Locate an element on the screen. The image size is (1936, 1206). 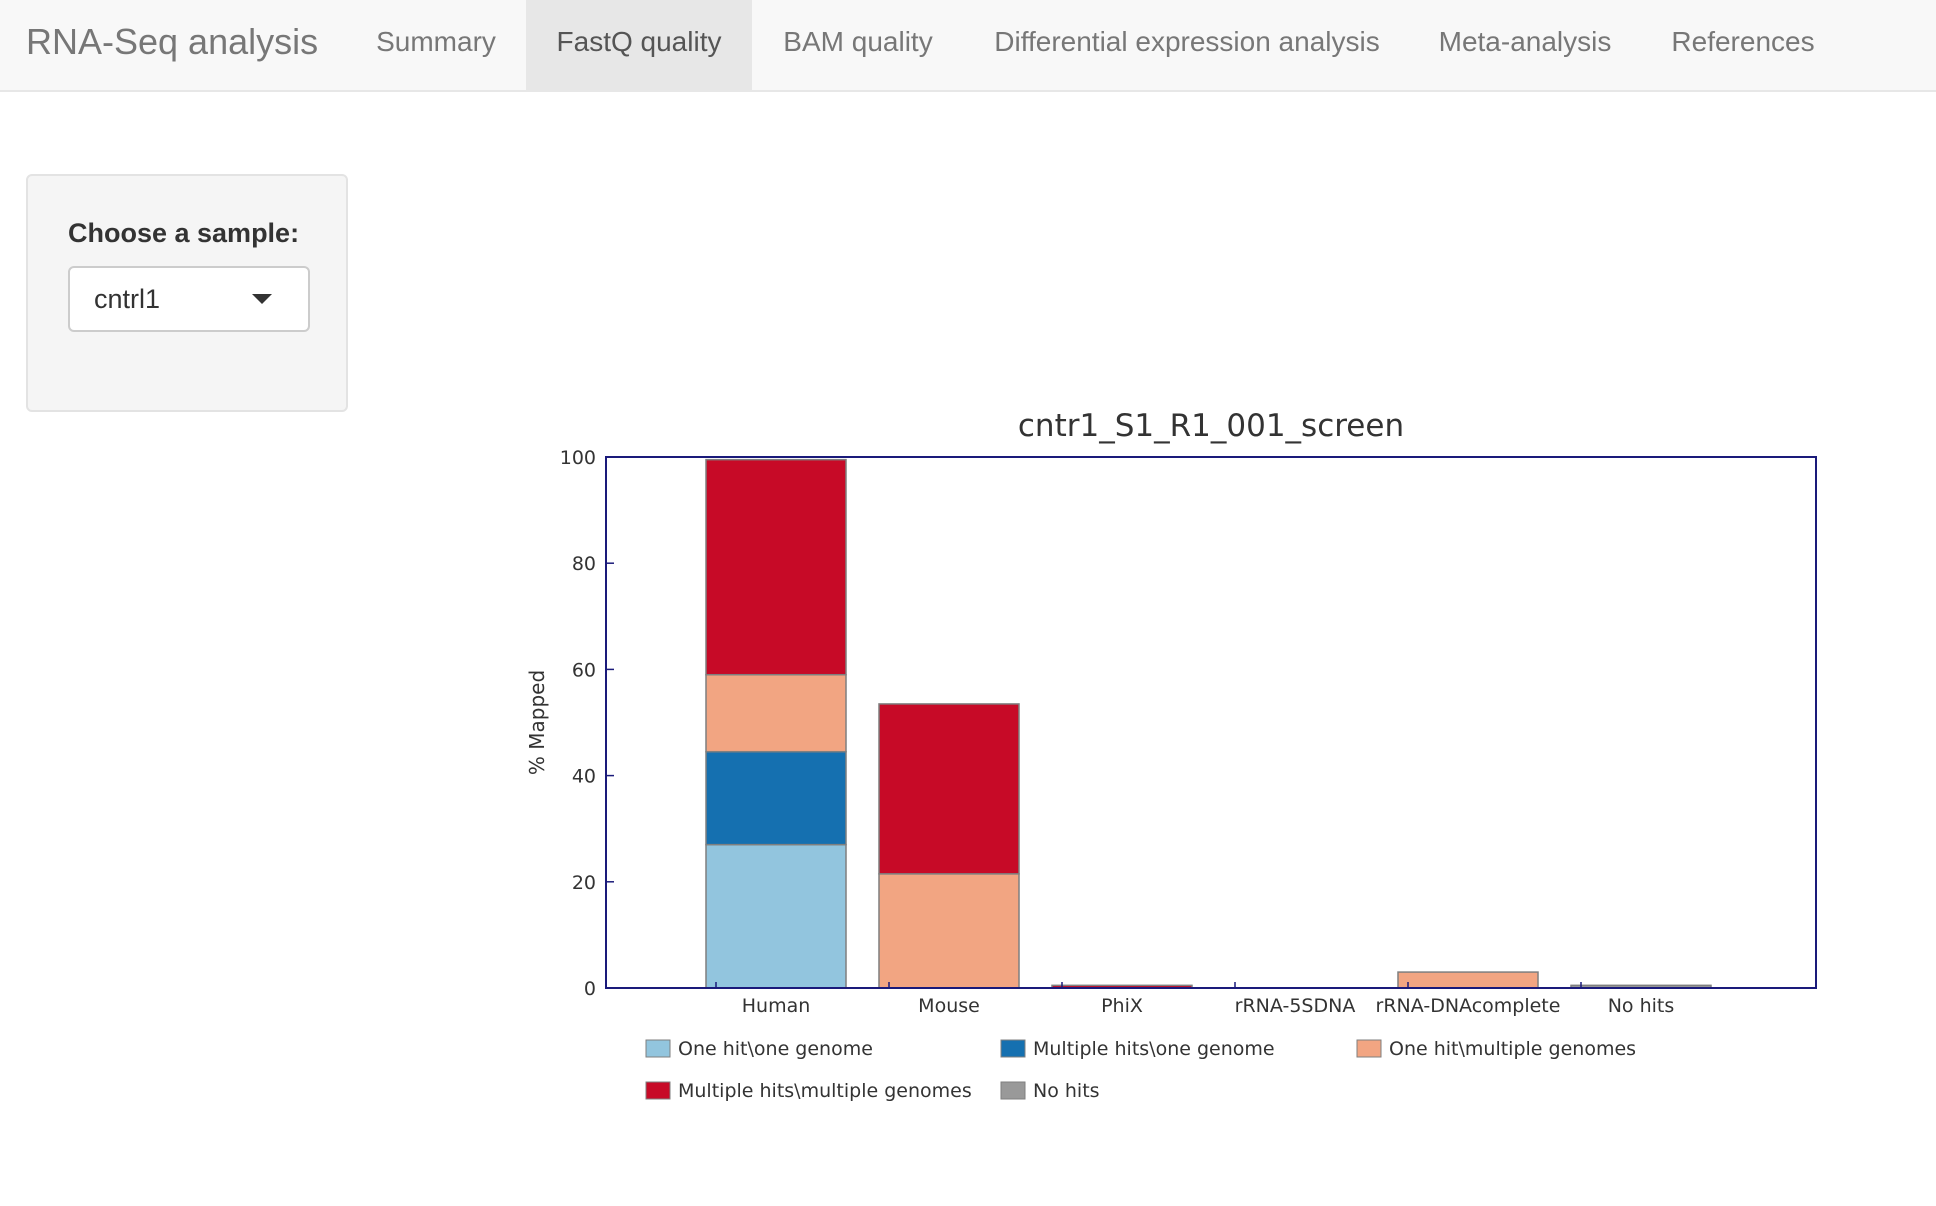
tab-meta-analysis: Meta-analysis is located at coordinates (1525, 41).